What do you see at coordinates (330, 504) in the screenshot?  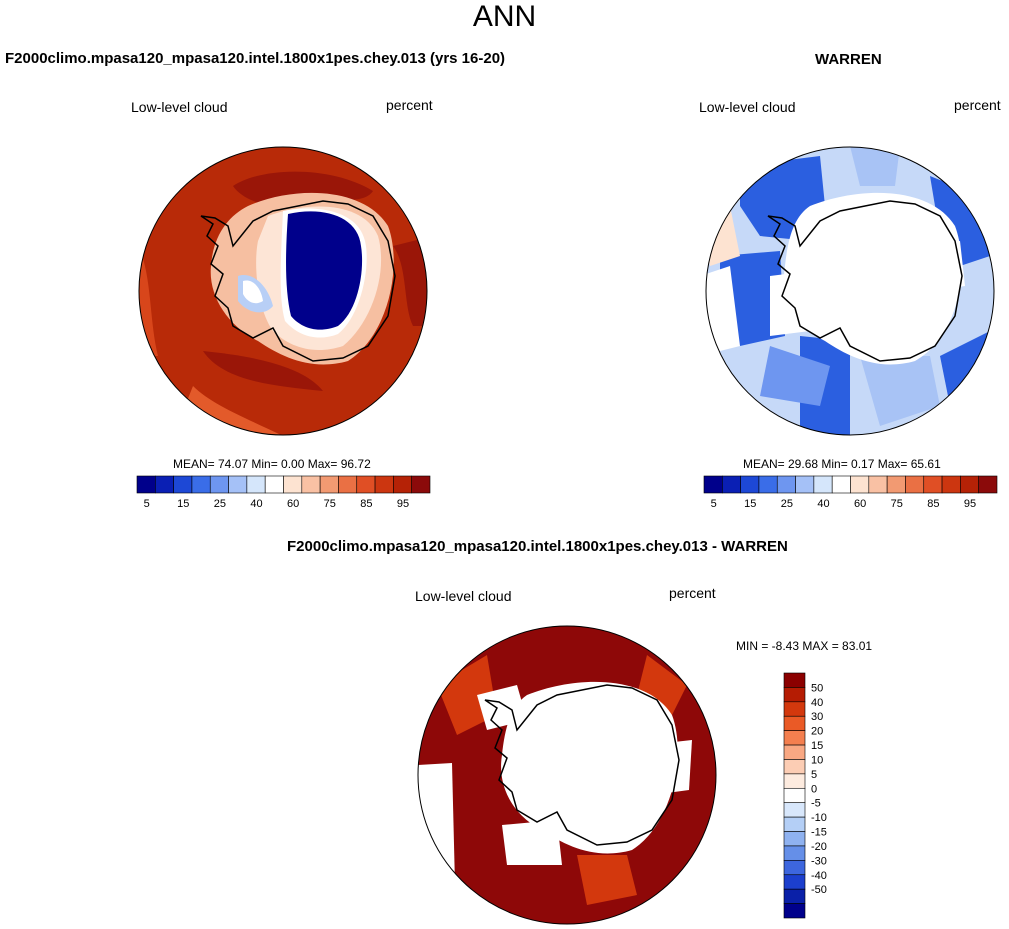 I see `colorbar-model-tick-label: 75` at bounding box center [330, 504].